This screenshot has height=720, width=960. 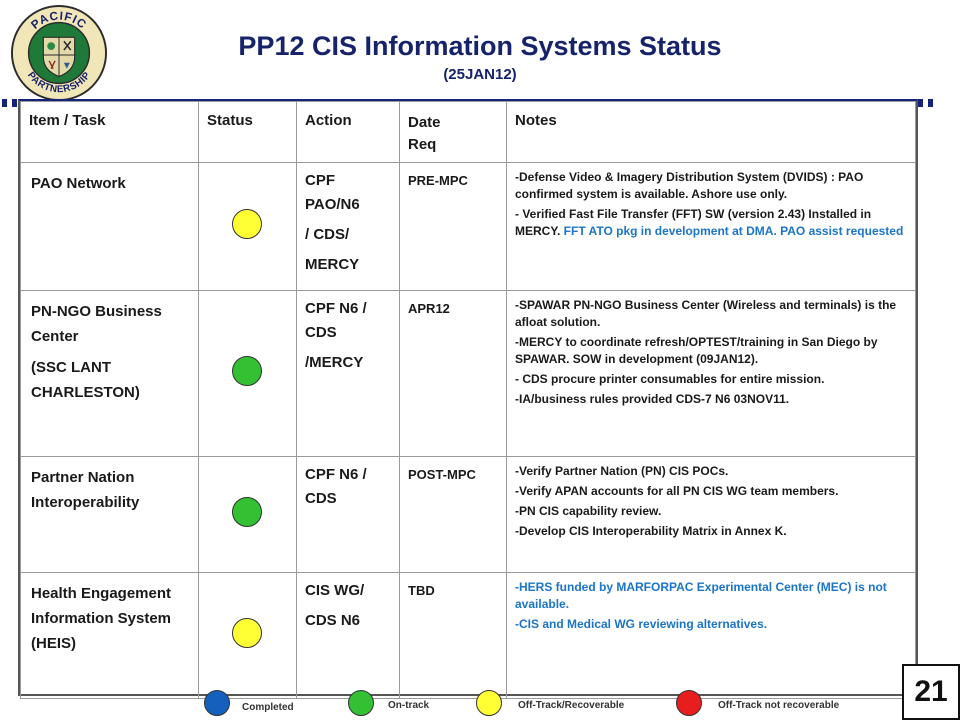 I want to click on action-cell: CPF N6 / CDS/MERCY, so click(x=348, y=373).